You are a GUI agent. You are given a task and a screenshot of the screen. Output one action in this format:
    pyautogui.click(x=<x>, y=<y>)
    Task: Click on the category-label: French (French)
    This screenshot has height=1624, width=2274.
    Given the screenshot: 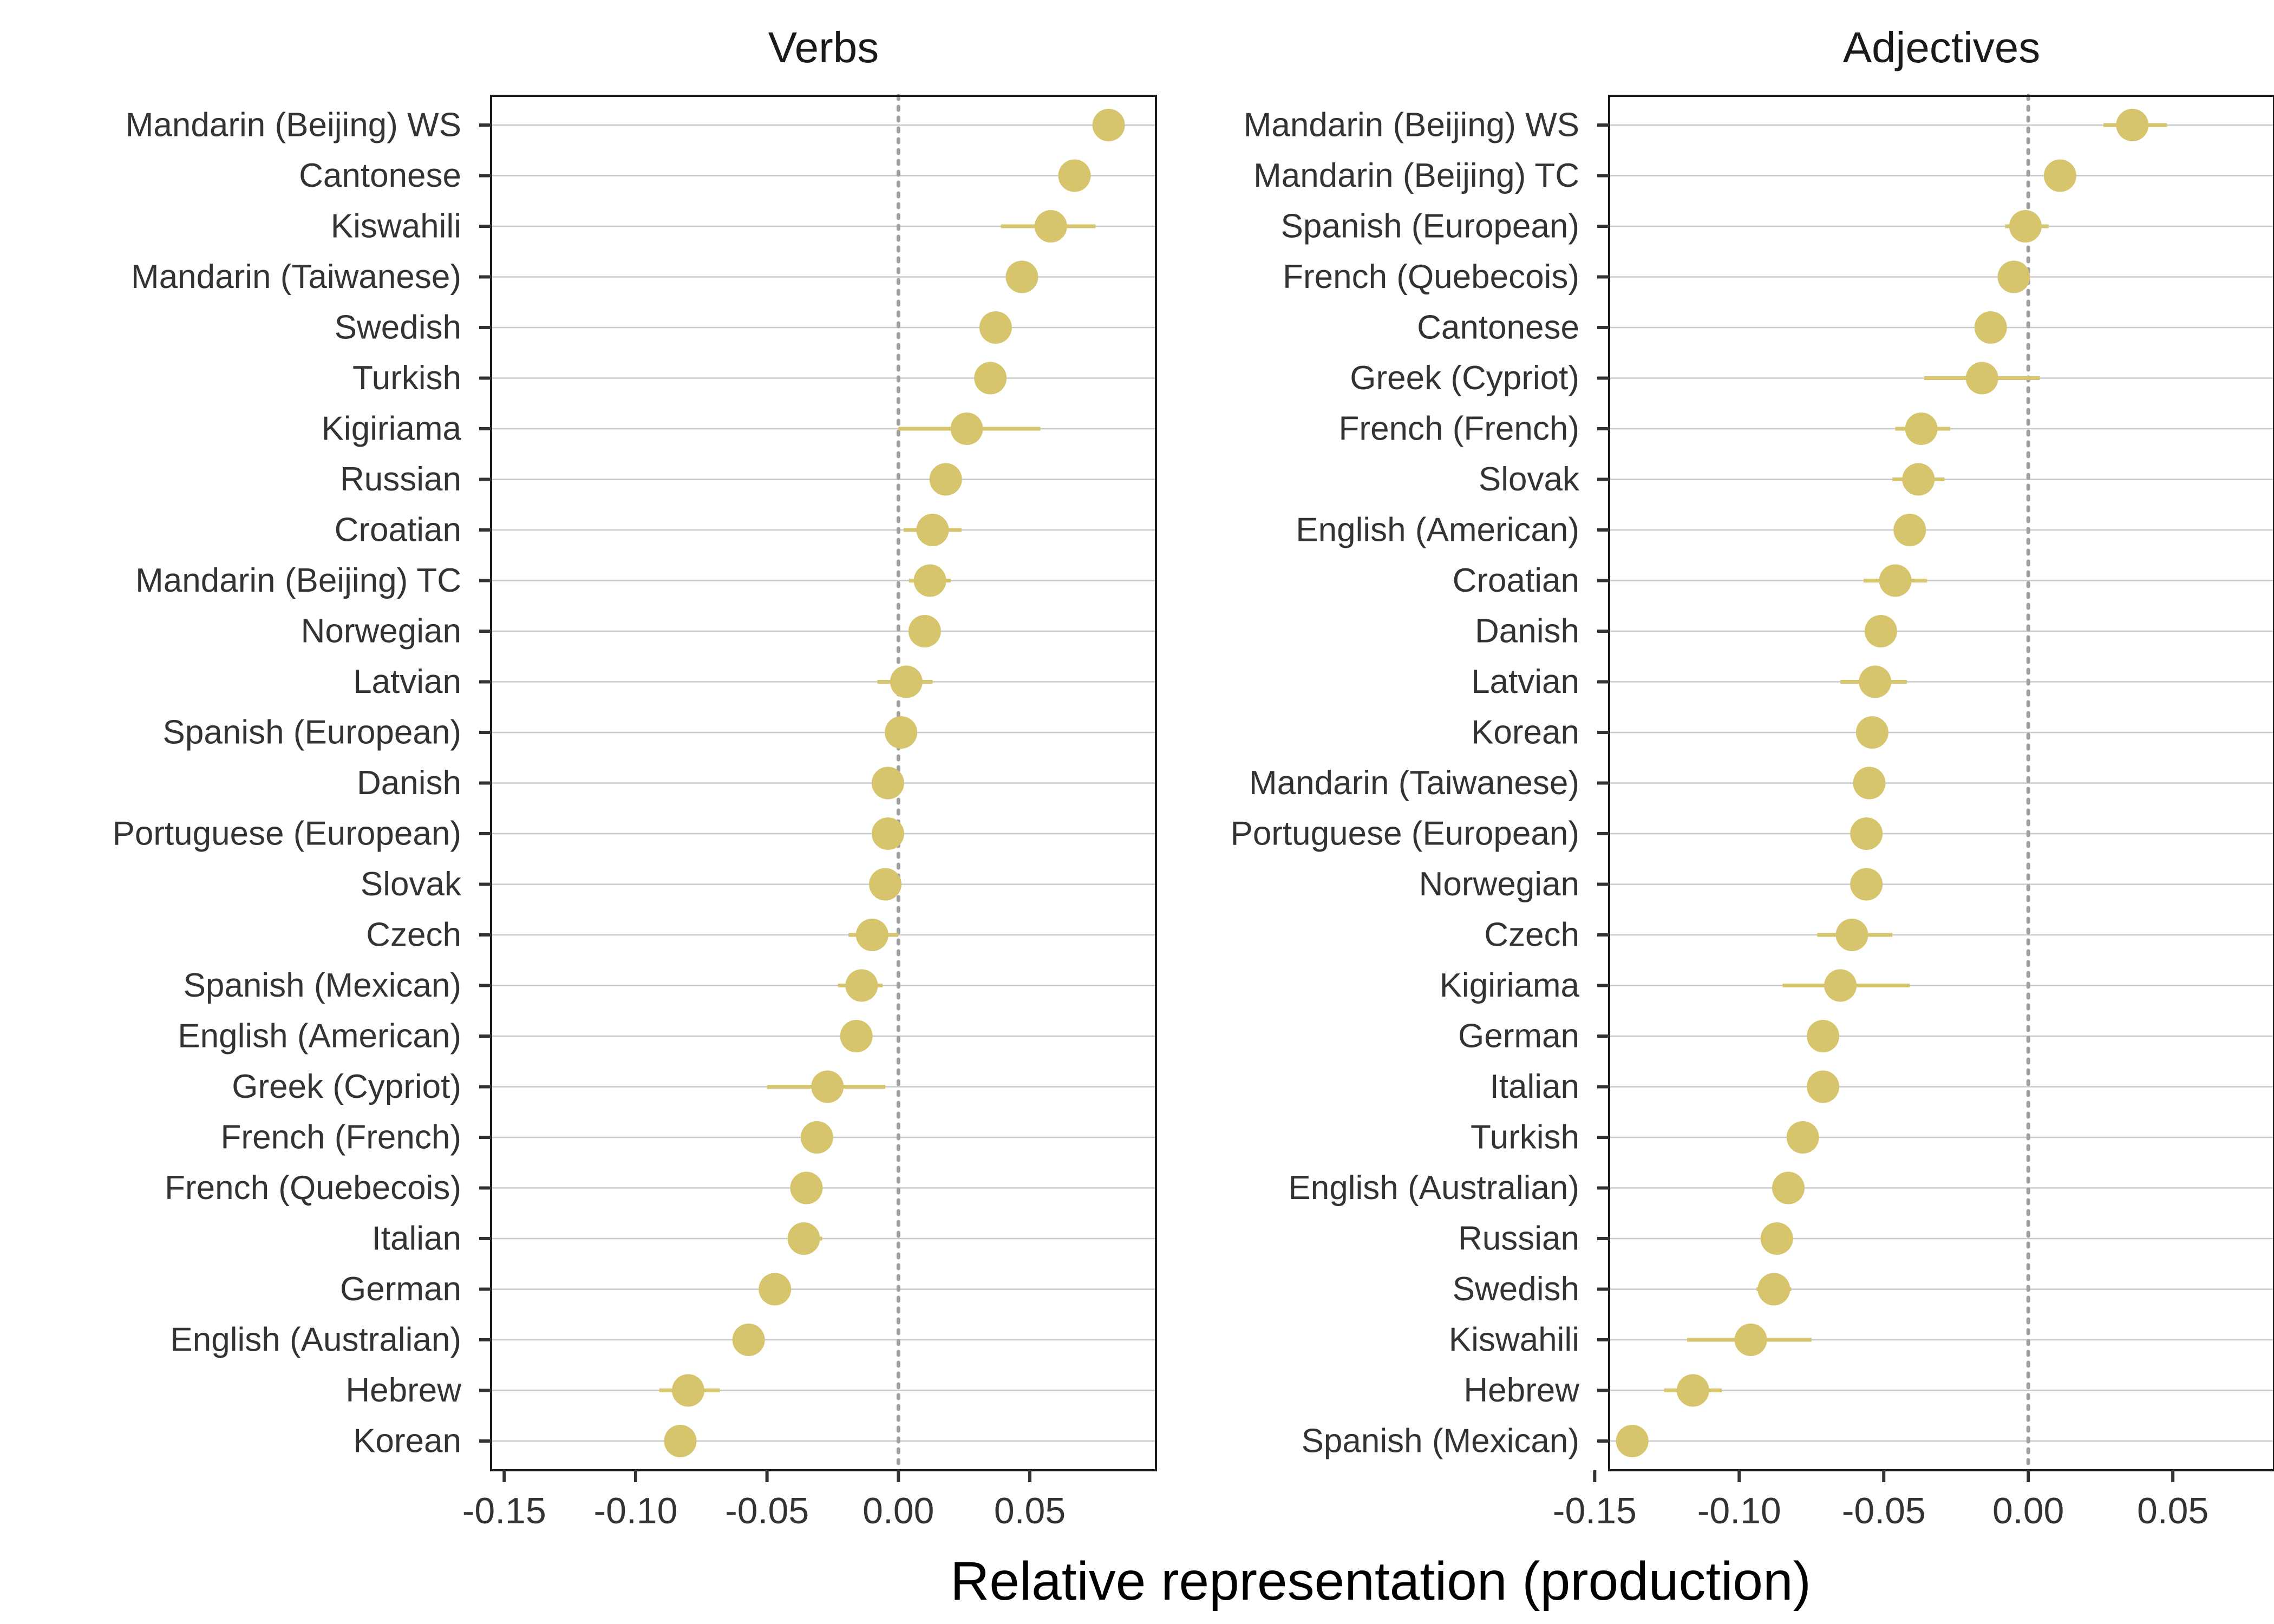 What is the action you would take?
    pyautogui.click(x=341, y=1137)
    